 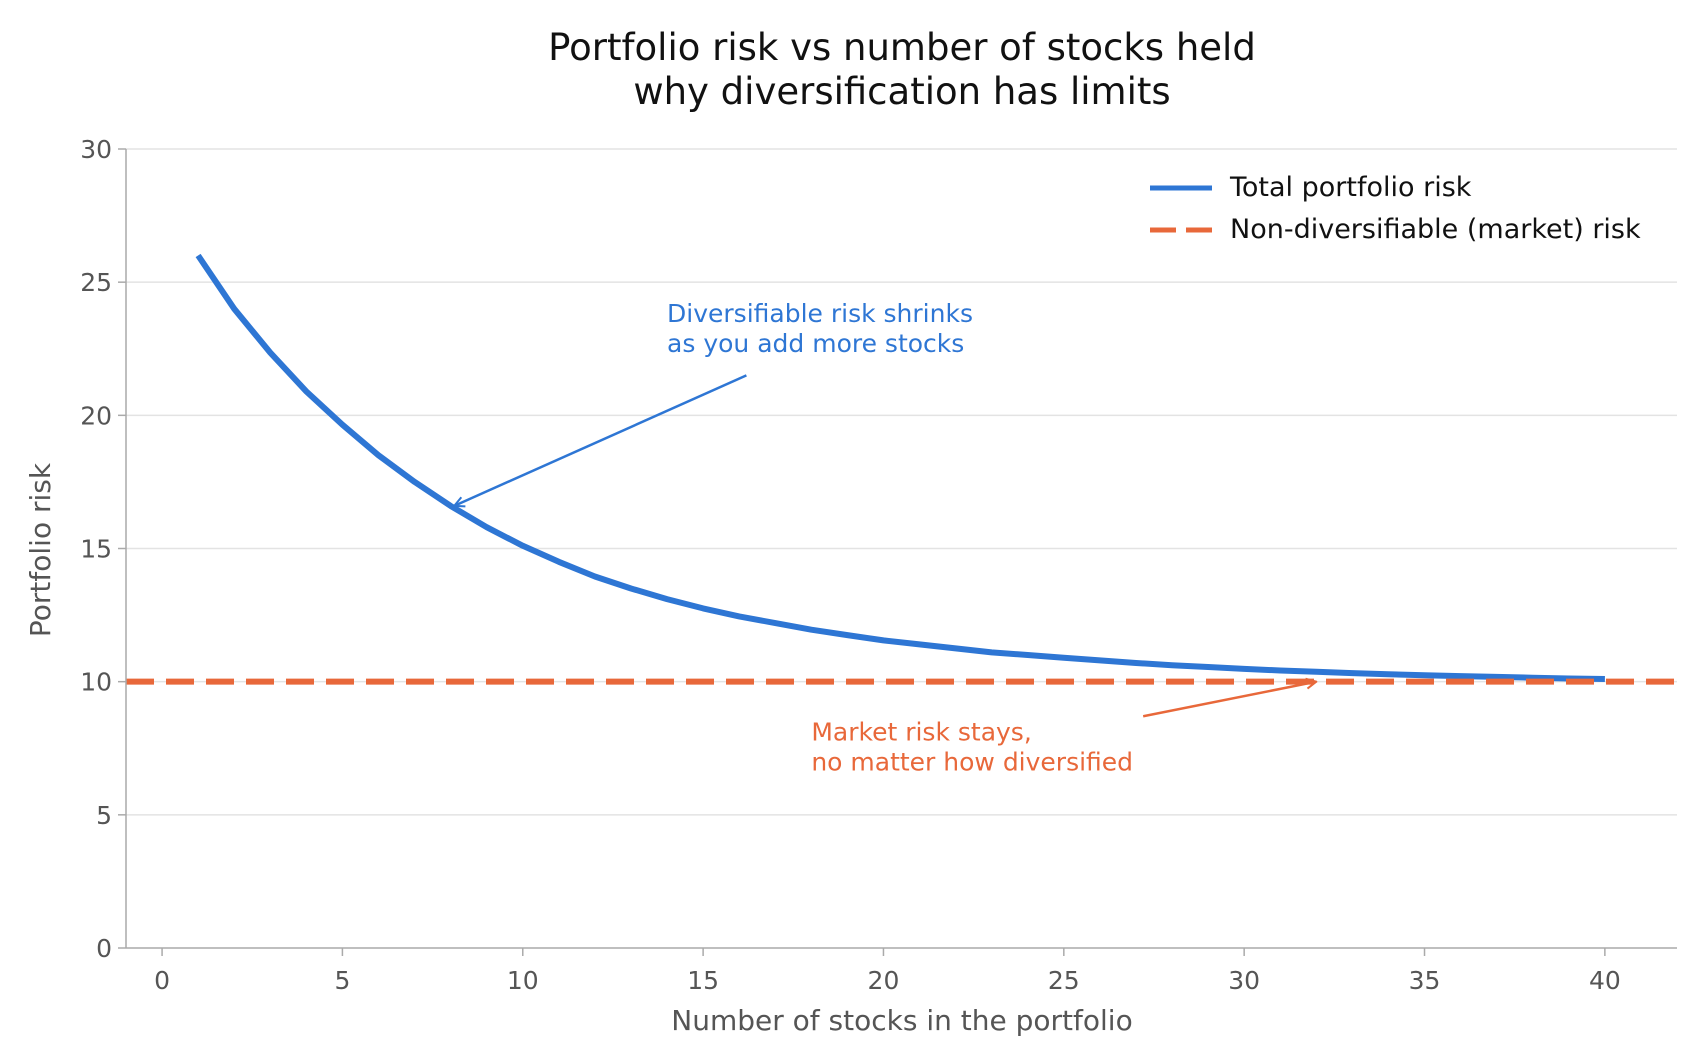 What do you see at coordinates (884, 980) in the screenshot?
I see `x-tick-label: 20` at bounding box center [884, 980].